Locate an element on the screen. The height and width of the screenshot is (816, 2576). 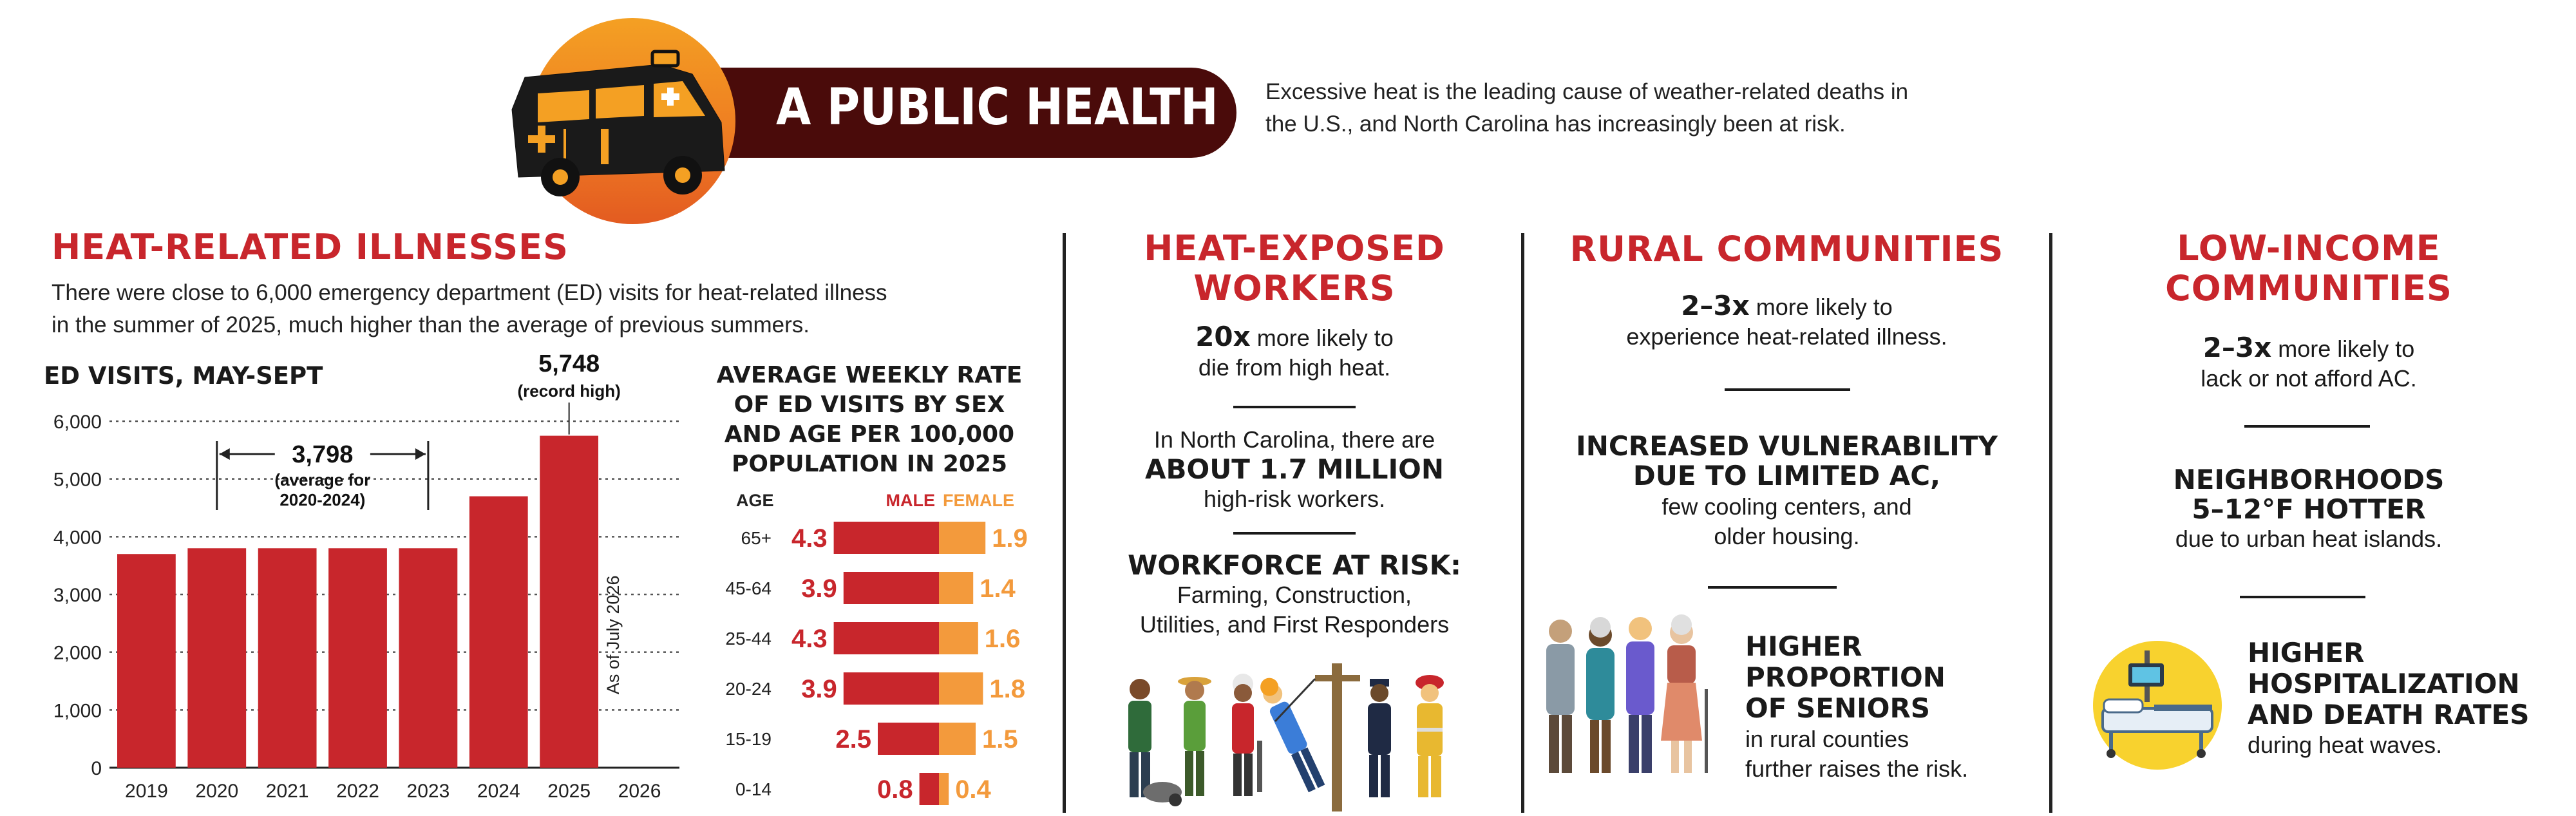
workers-title-line-1: HEAT-EXPOSED is located at coordinates (1294, 248).